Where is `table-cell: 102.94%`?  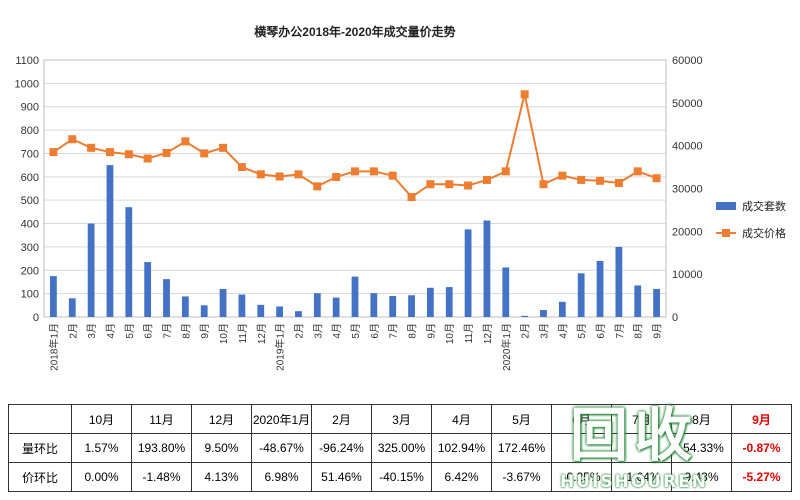
table-cell: 102.94% is located at coordinates (461, 448).